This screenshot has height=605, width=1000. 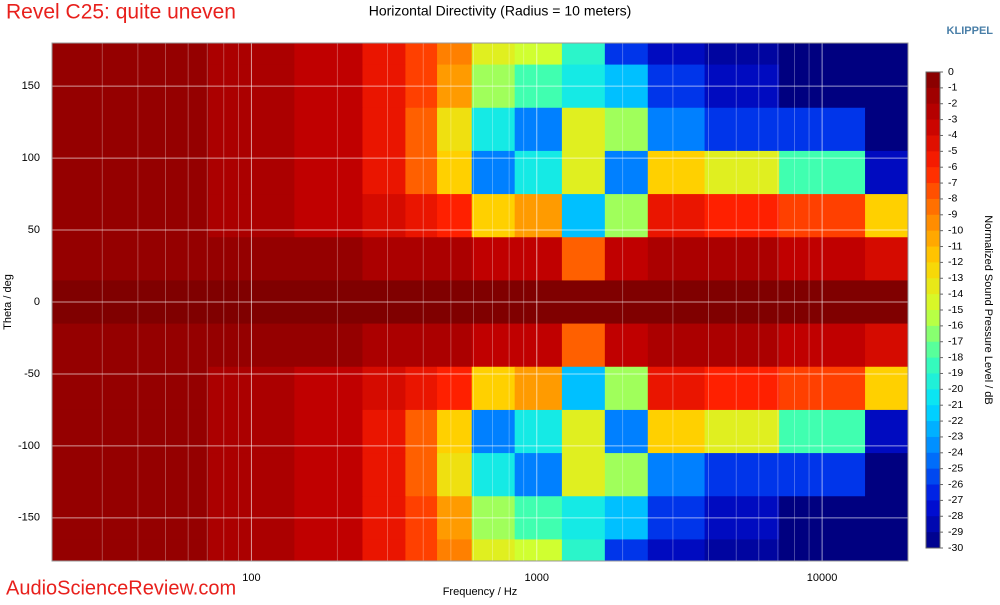 What do you see at coordinates (955, 294) in the screenshot?
I see `colorbar-tick-label: -14` at bounding box center [955, 294].